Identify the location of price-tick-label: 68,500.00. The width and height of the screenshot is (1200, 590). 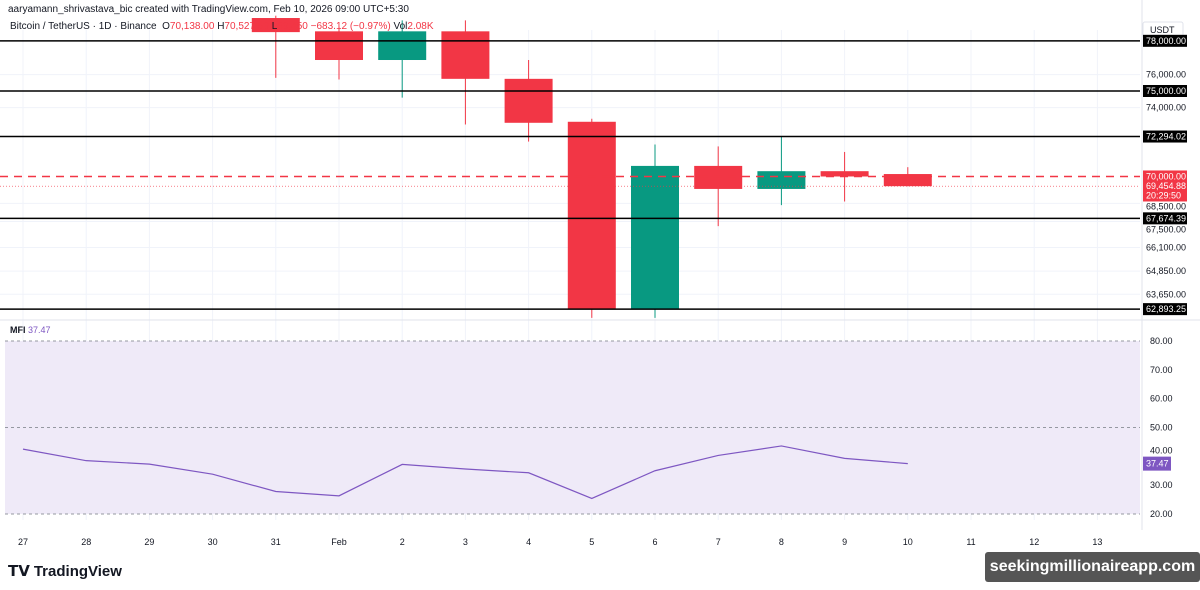
(1166, 206).